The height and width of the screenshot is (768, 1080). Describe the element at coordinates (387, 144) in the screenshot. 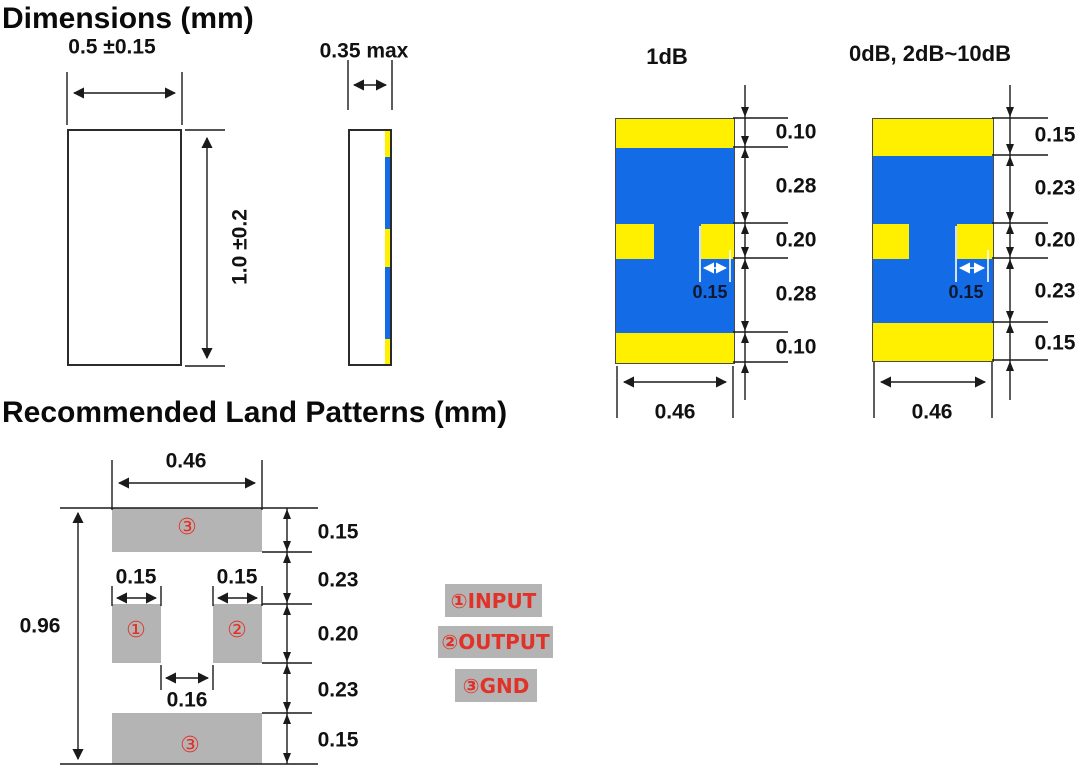

I see `side-electrode-top` at that location.